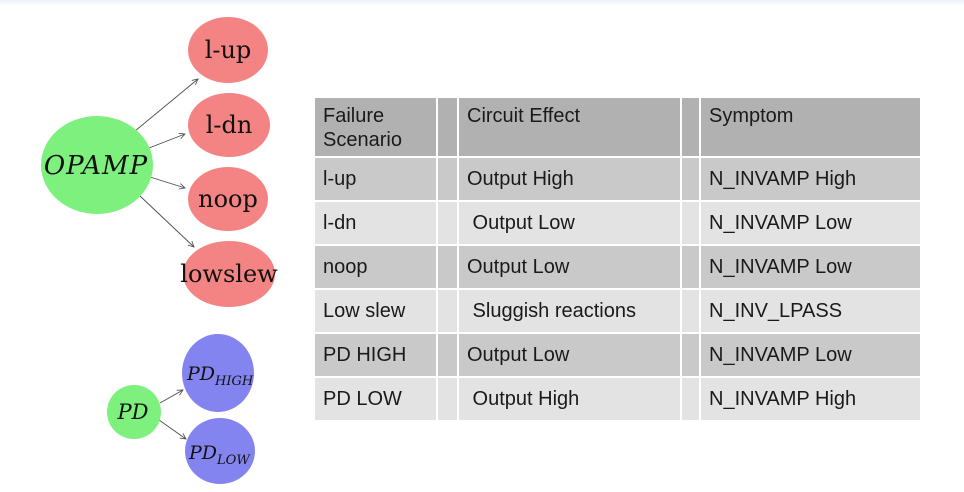 This screenshot has width=964, height=492. What do you see at coordinates (569, 127) in the screenshot?
I see `header-circuit-effect: Circuit Effect` at bounding box center [569, 127].